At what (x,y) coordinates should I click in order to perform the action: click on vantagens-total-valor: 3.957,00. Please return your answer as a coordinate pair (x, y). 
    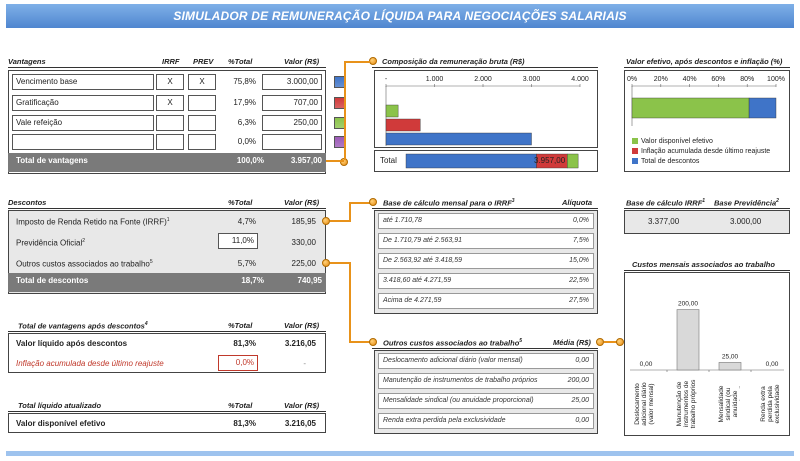
    Looking at the image, I should click on (306, 160).